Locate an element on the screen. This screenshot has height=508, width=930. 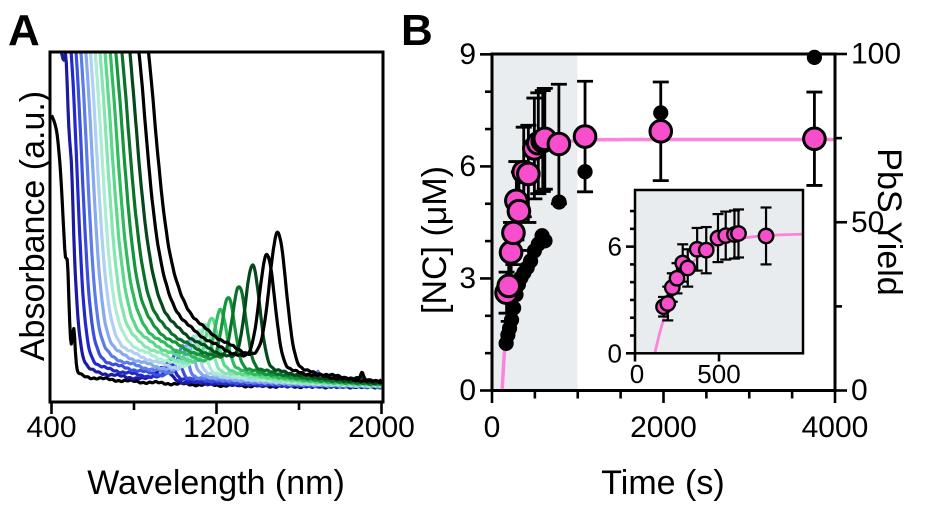
panel-b-inset-axis-ticks: 0 6 0 500 is located at coordinates (674, 299).